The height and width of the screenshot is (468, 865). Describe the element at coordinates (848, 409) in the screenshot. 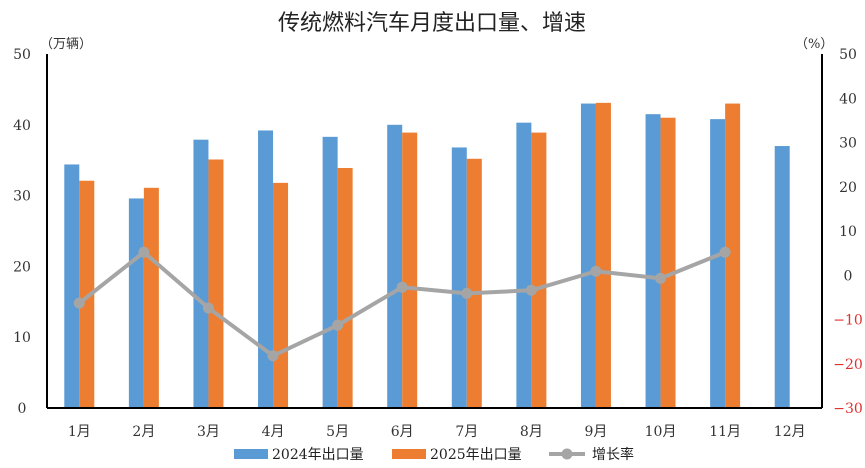

I see `right-tick-label: −30` at that location.